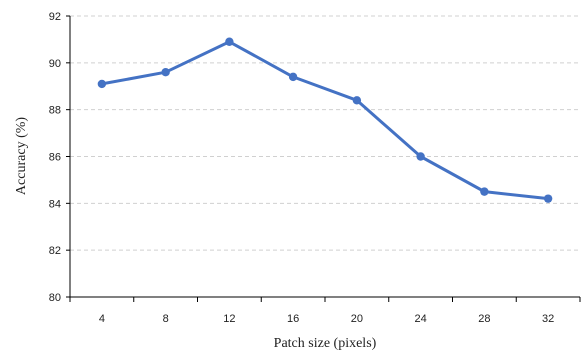  What do you see at coordinates (325, 343) in the screenshot?
I see `x-axis-title: Patch size (pixels)` at bounding box center [325, 343].